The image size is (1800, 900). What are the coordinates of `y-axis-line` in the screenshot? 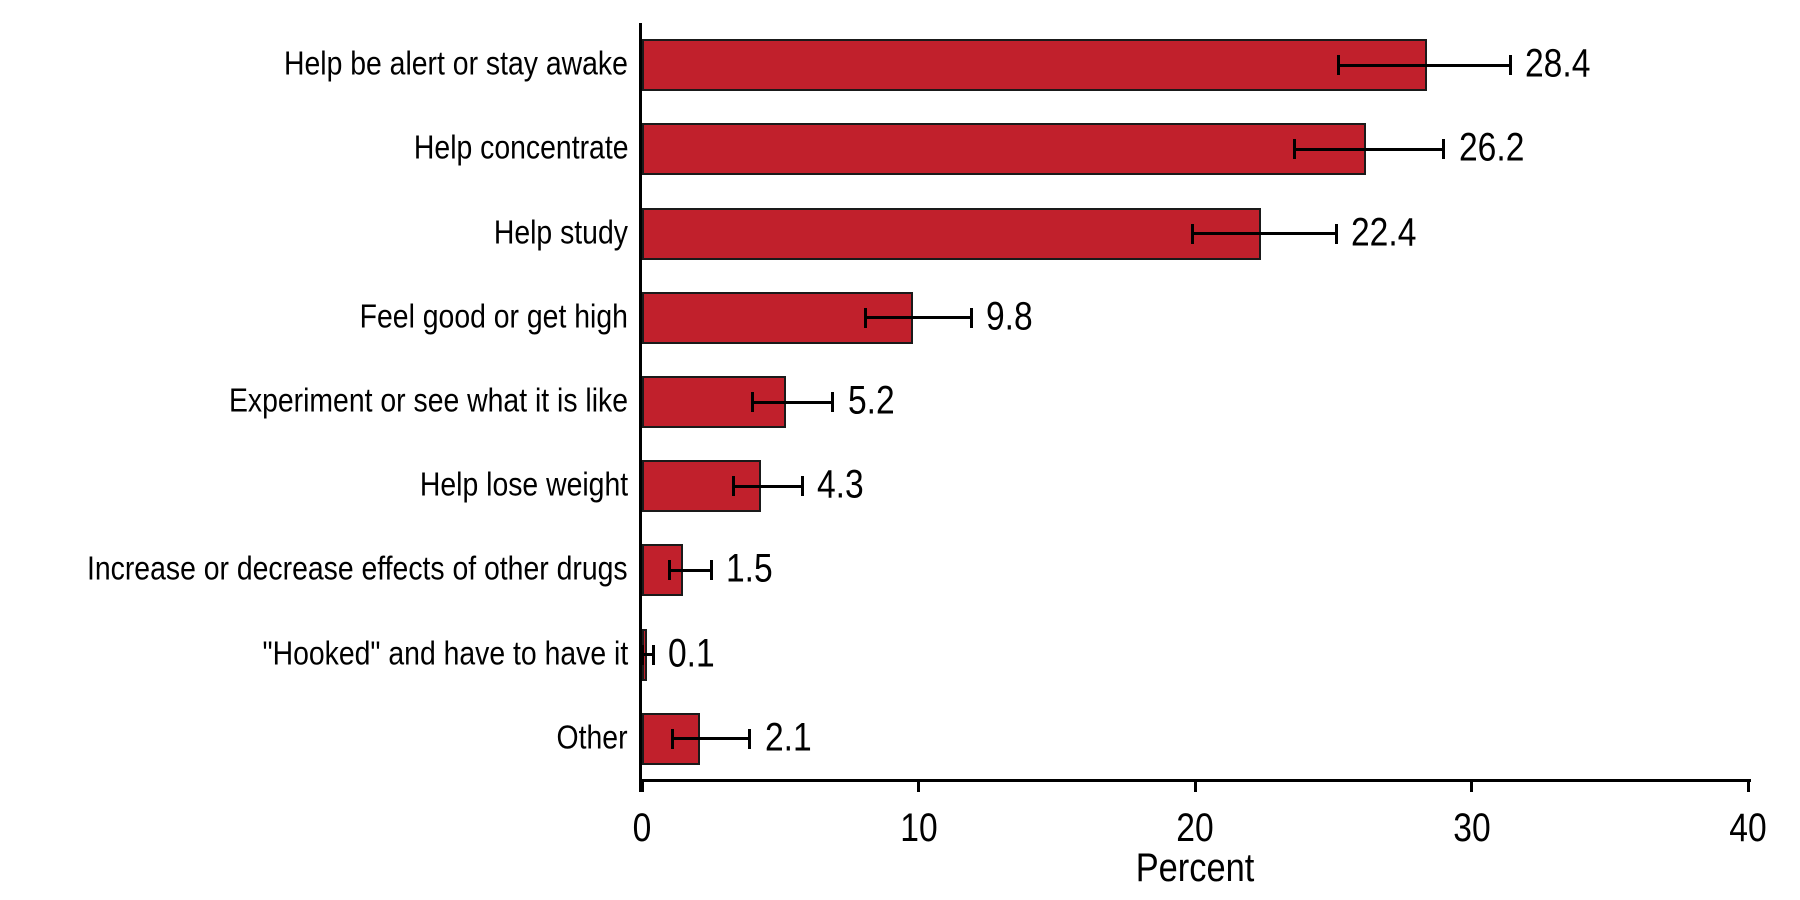 It's located at (640, 407).